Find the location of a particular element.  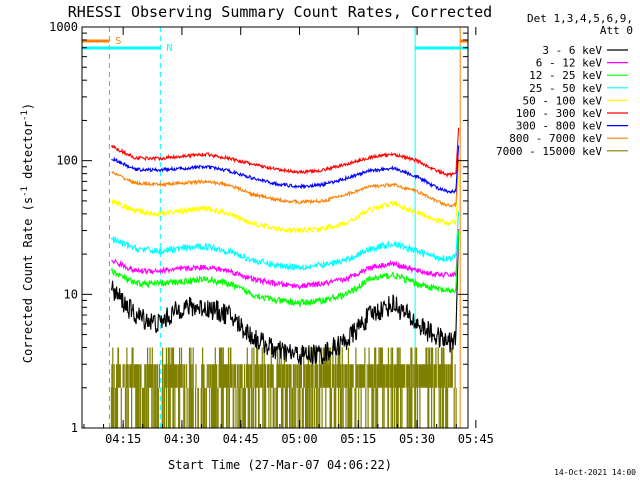

saa-label: S is located at coordinates (118, 41).